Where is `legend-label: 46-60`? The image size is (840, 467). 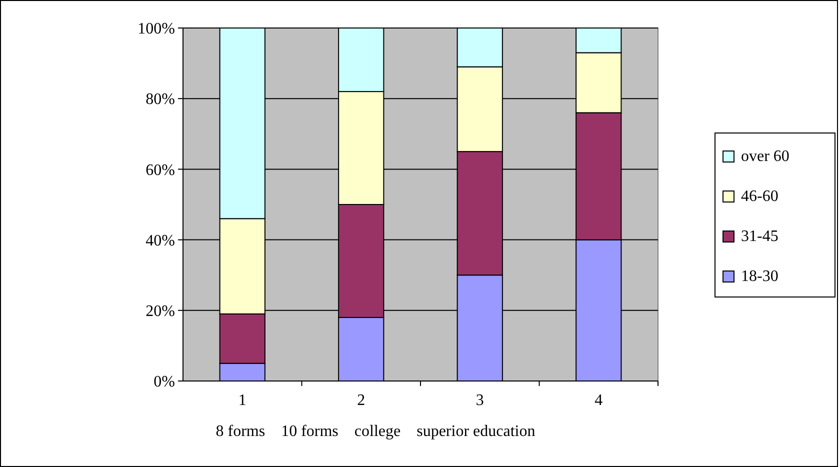
legend-label: 46-60 is located at coordinates (759, 196).